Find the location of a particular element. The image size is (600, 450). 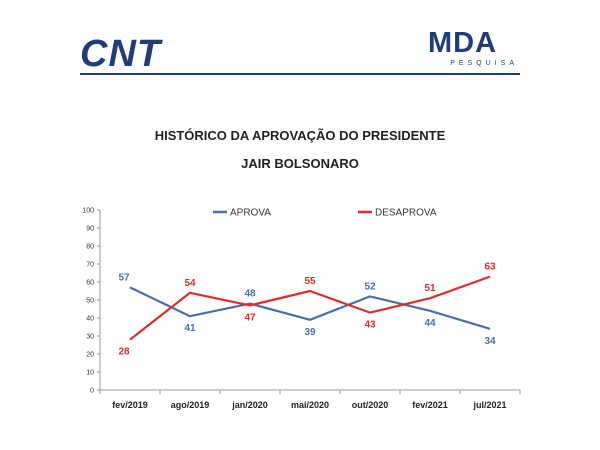

y-tick-label: 20 is located at coordinates (90, 355).